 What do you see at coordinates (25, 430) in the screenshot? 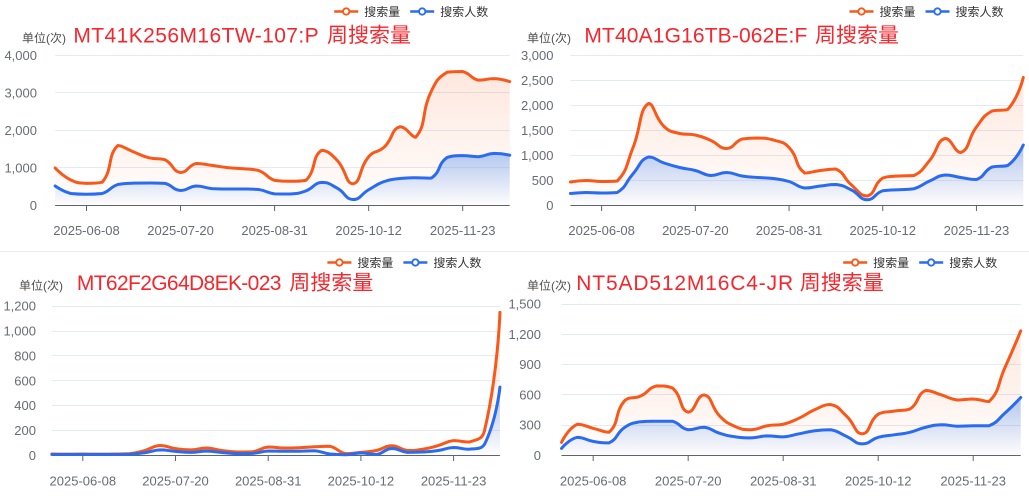
I see `svg-text: 200` at bounding box center [25, 430].